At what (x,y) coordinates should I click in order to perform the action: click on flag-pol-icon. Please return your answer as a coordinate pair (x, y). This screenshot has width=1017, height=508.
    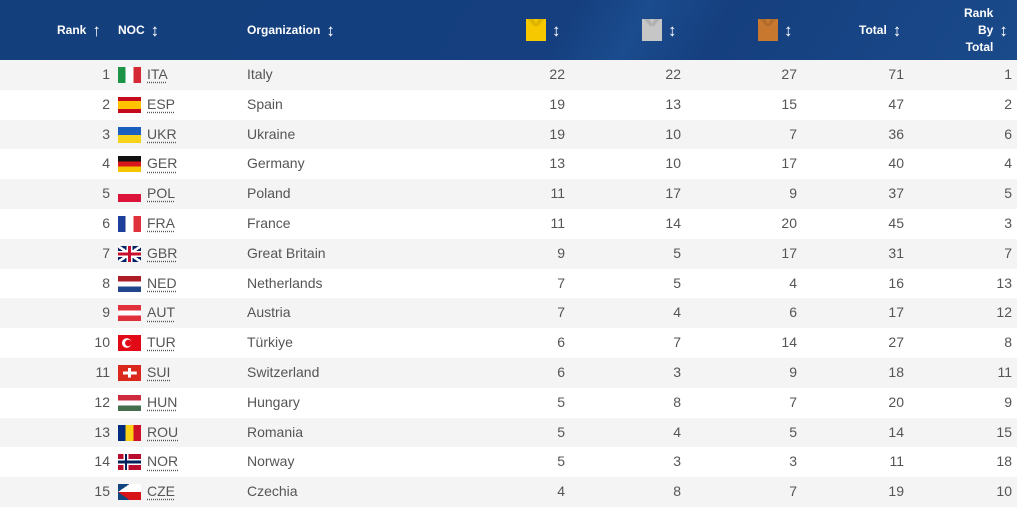
    Looking at the image, I should click on (129, 194).